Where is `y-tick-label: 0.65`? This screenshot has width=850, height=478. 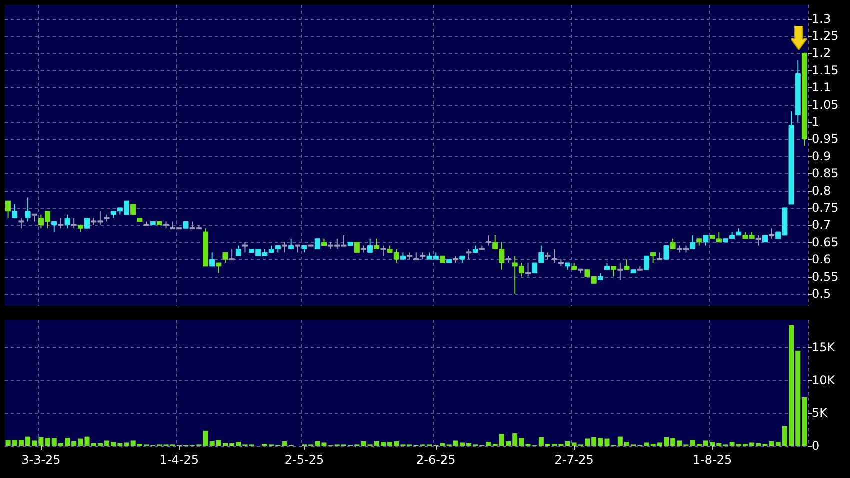
y-tick-label: 0.65 is located at coordinates (825, 242).